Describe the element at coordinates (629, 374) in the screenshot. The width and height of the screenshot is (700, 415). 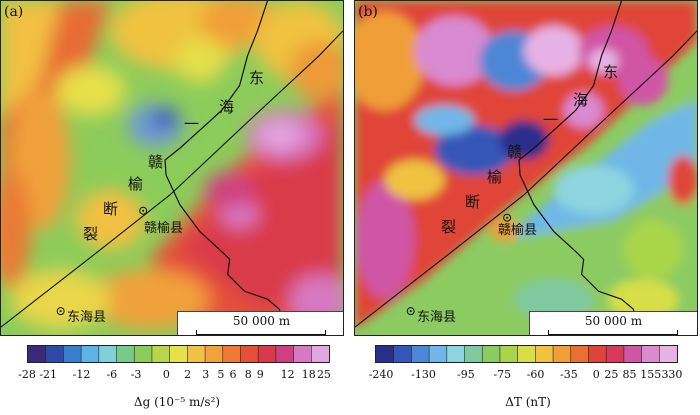
I see `tick-label: 85` at that location.